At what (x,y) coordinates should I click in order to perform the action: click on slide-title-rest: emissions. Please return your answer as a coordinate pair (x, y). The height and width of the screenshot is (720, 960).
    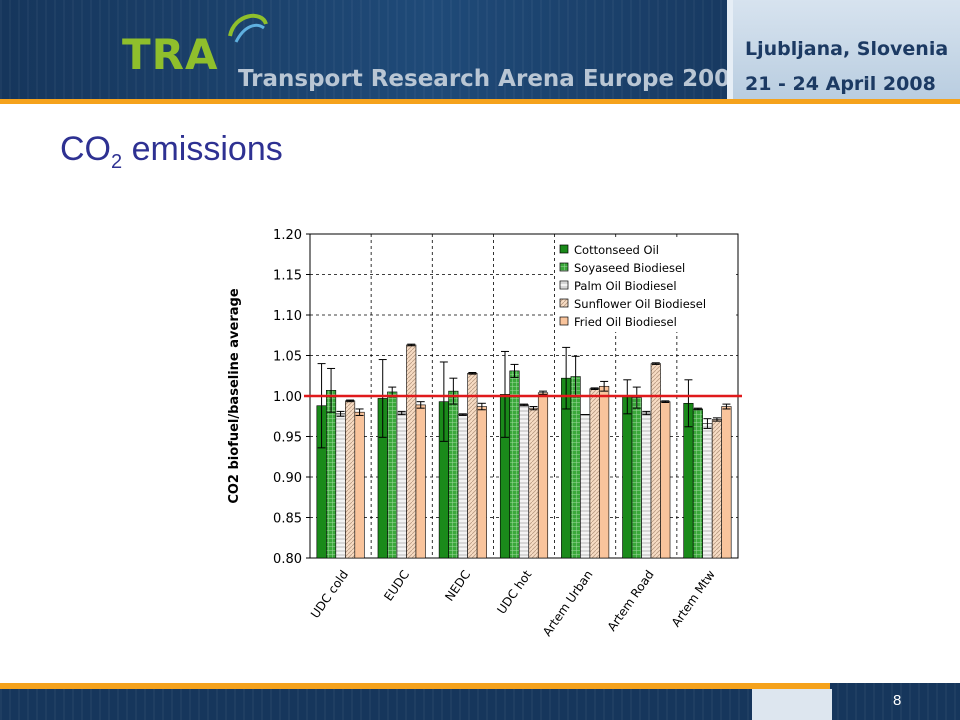
    Looking at the image, I should click on (202, 149).